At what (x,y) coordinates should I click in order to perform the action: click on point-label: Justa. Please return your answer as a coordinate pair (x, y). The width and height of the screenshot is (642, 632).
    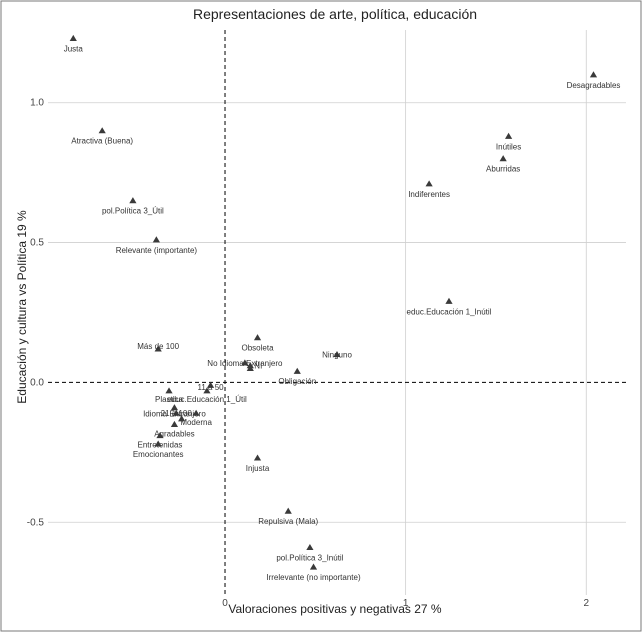
    Looking at the image, I should click on (74, 48).